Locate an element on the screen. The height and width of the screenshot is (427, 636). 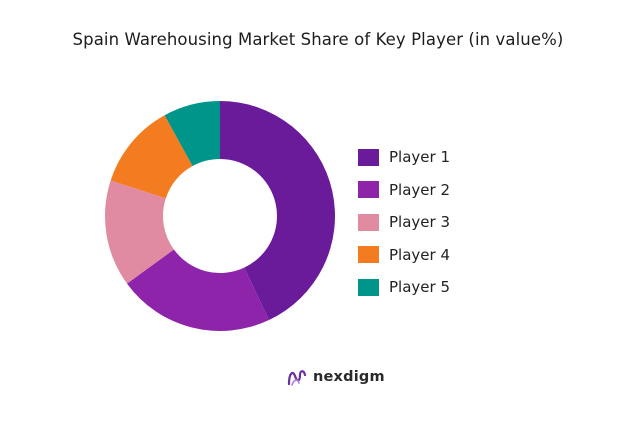
legend-label: Player 2 is located at coordinates (419, 189).